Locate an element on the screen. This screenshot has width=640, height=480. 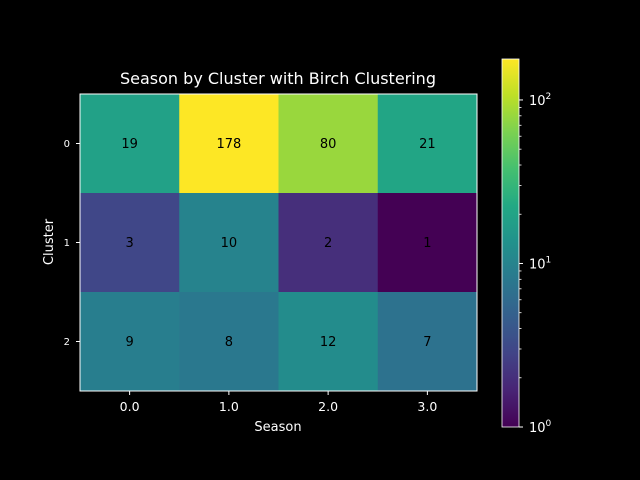
cell-value-label: 3 is located at coordinates (129, 243).